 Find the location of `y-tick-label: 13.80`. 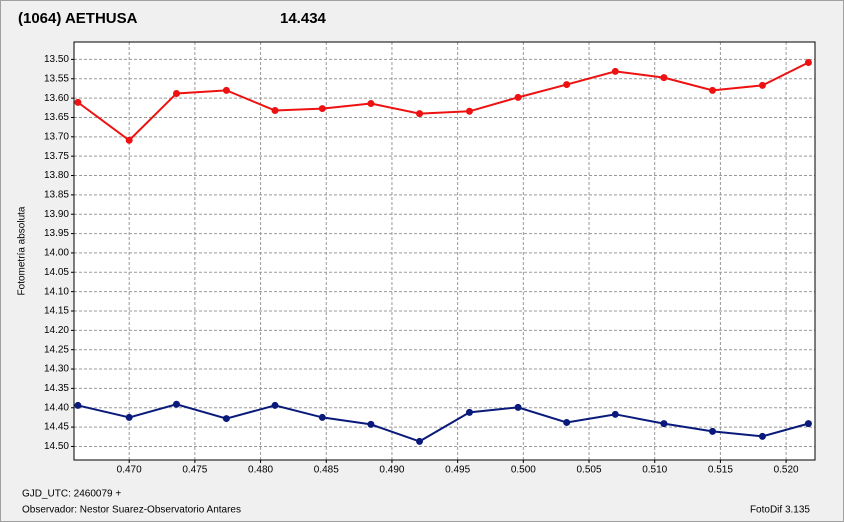

y-tick-label: 13.80 is located at coordinates (56, 175).